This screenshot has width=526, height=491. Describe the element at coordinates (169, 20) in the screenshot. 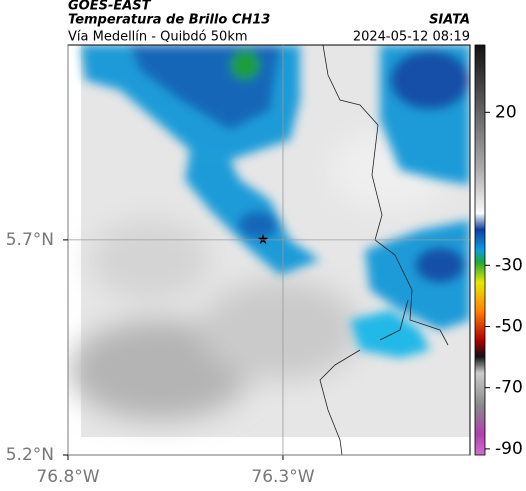

I see `product: Temperatura de Brillo CH13` at that location.